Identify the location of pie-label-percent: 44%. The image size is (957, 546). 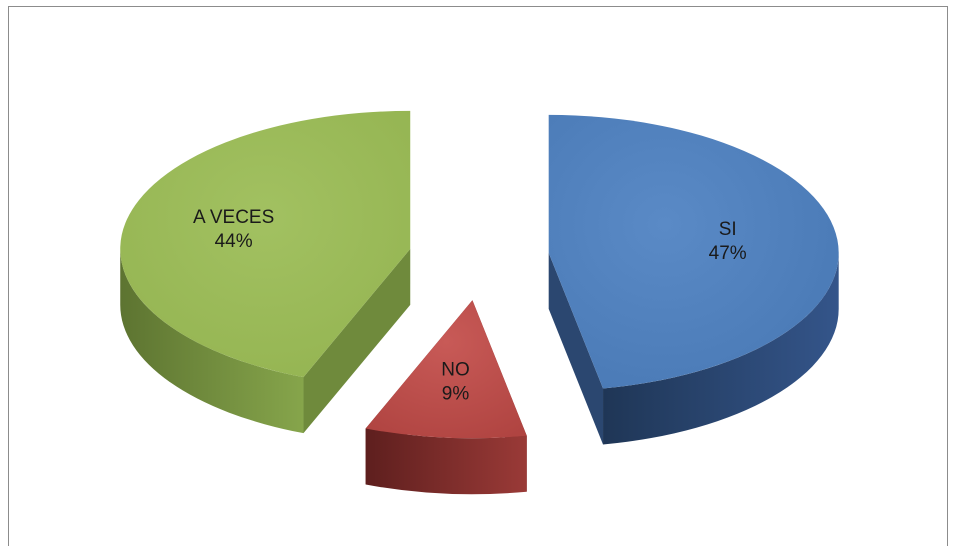
(234, 241).